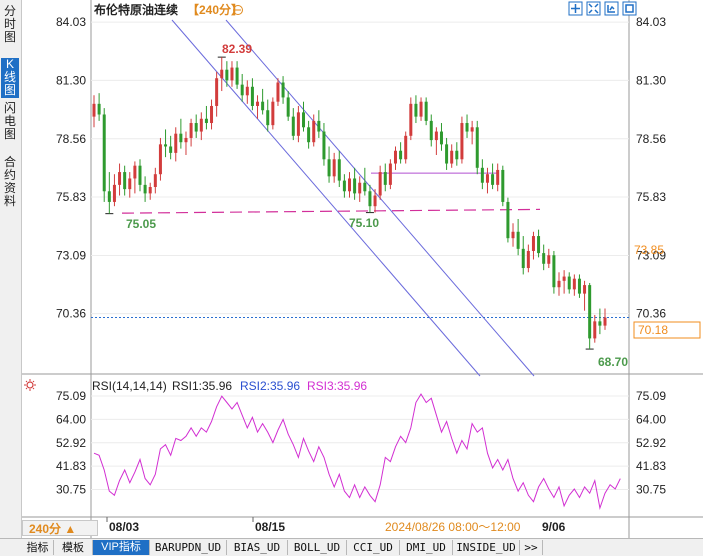 The height and width of the screenshot is (556, 703). I want to click on rsi-tick-left: 52.92, so click(71, 443).